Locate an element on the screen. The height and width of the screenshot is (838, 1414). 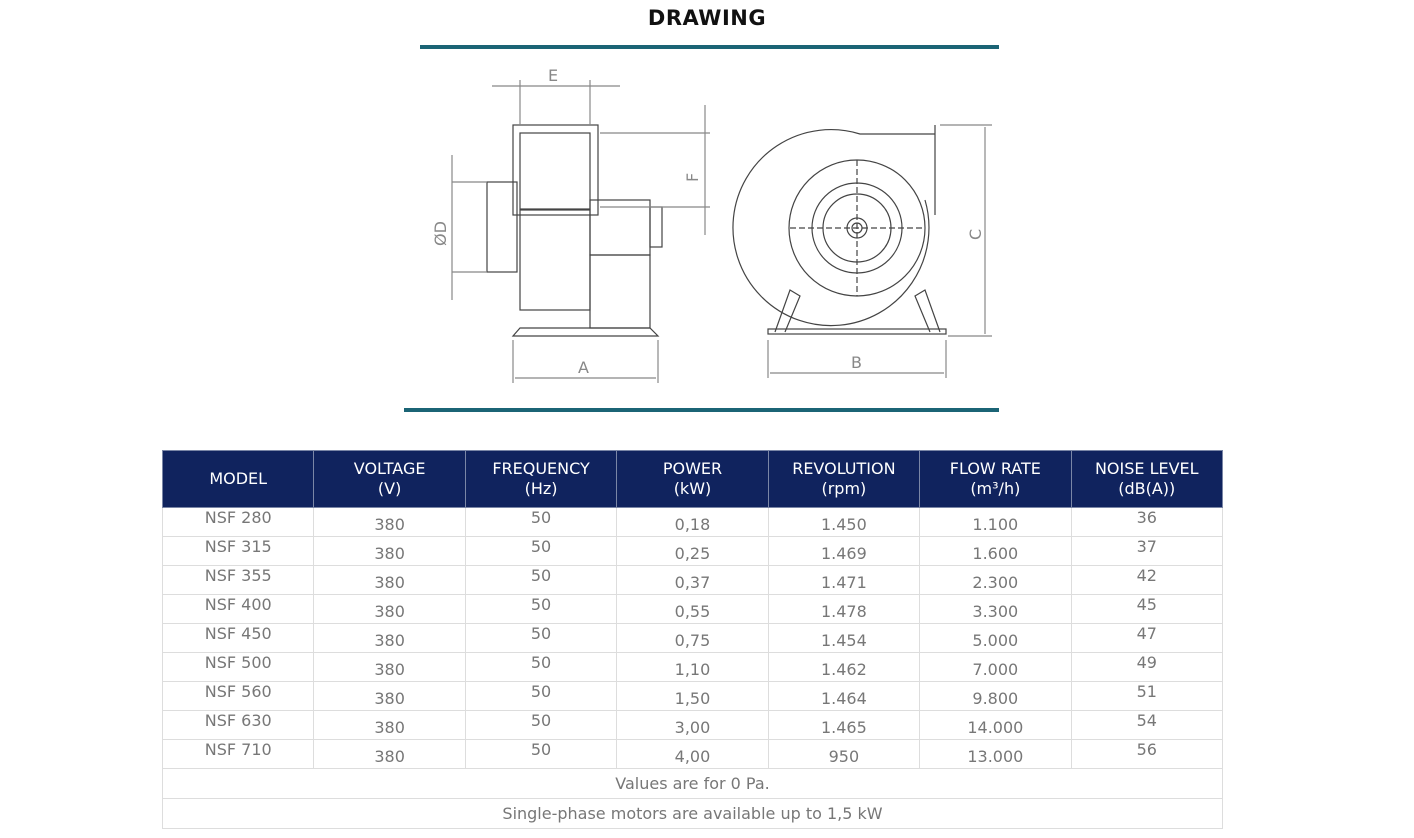
table-cell: 1,50 is located at coordinates (692, 696).